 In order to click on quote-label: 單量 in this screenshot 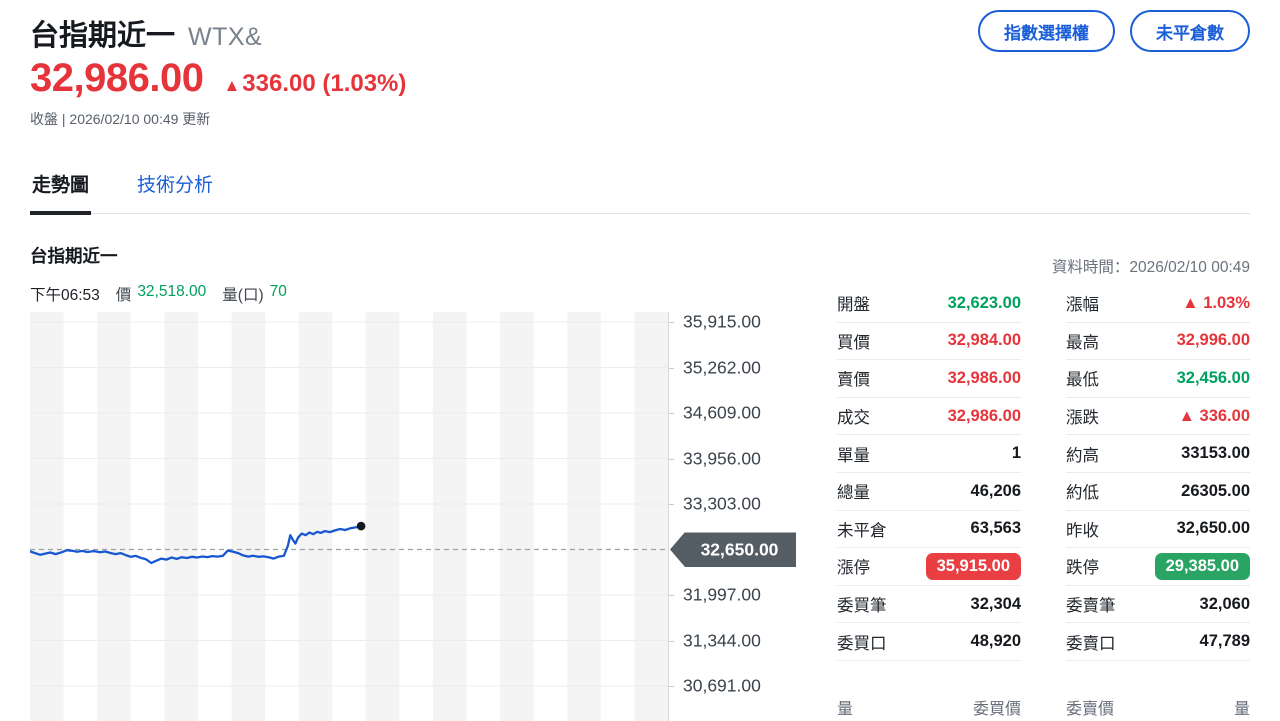, I will do `click(853, 455)`.